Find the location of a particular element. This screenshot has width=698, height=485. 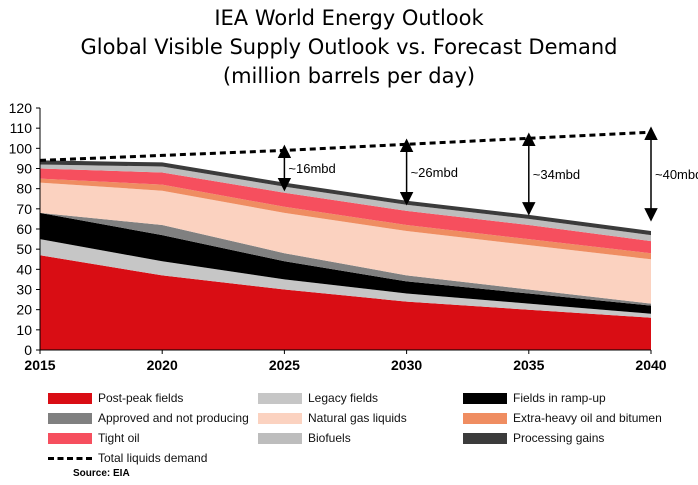

legend-item-extra-heavy-oil-and-bitumen: Extra-heavy oil and bitumen is located at coordinates (562, 418).